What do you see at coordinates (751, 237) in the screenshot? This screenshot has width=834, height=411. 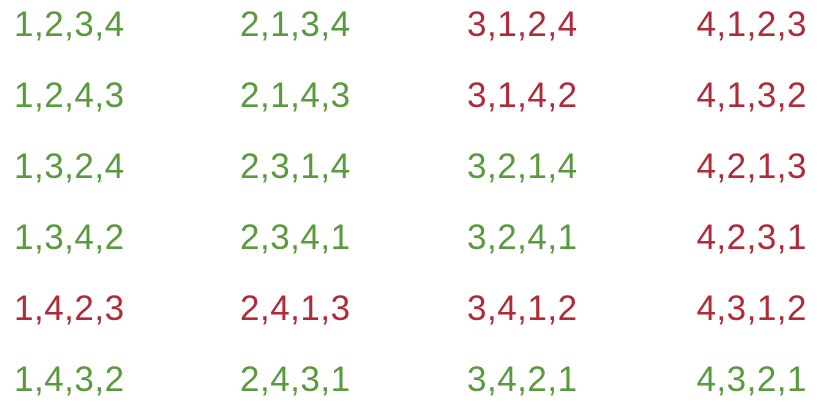 I see `permutation-cell: 4,2,3,1` at bounding box center [751, 237].